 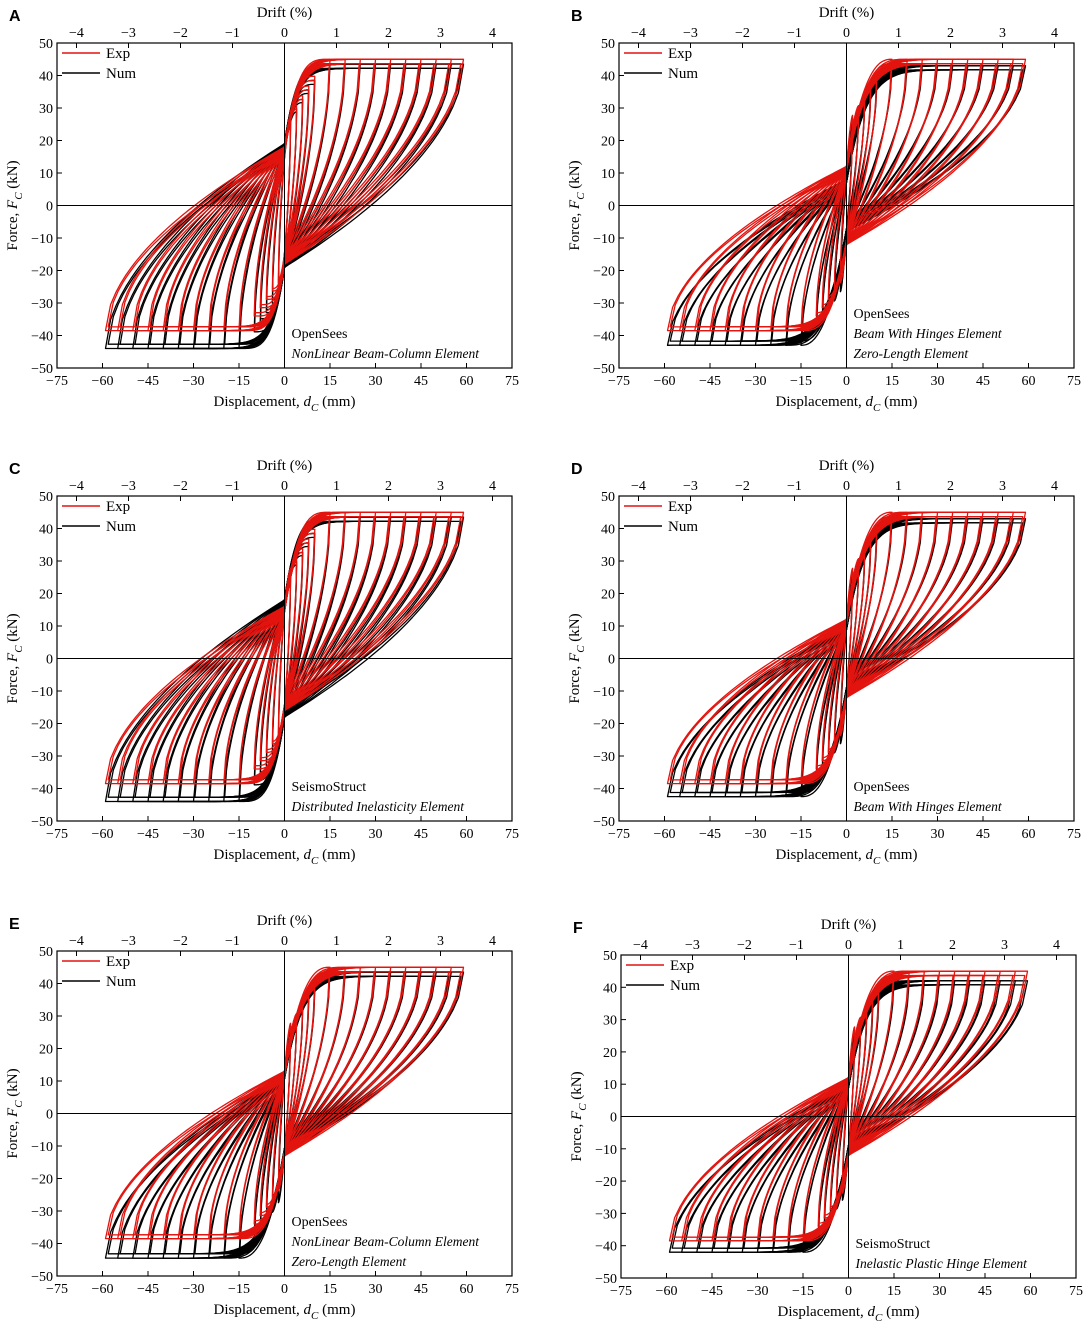 I want to click on x-axis-title: Displacement, dC (mm), so click(x=285, y=404).